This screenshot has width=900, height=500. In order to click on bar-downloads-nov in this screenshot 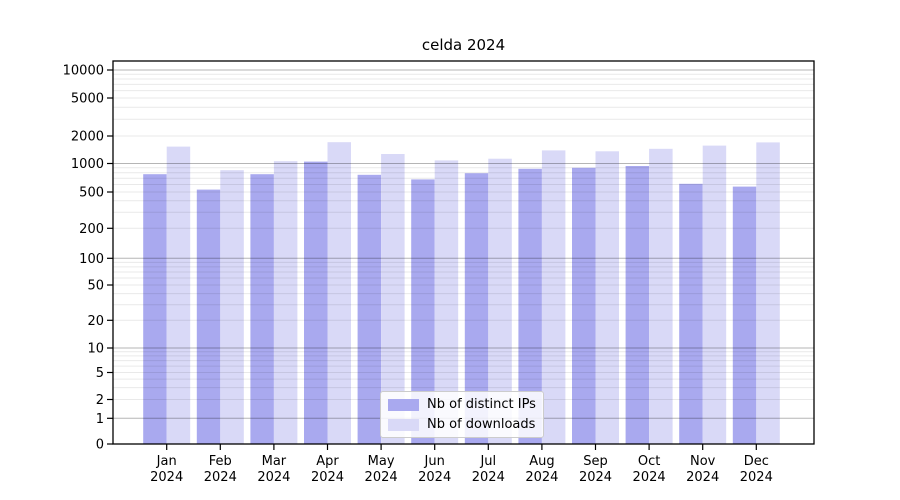, I will do `click(714, 294)`.